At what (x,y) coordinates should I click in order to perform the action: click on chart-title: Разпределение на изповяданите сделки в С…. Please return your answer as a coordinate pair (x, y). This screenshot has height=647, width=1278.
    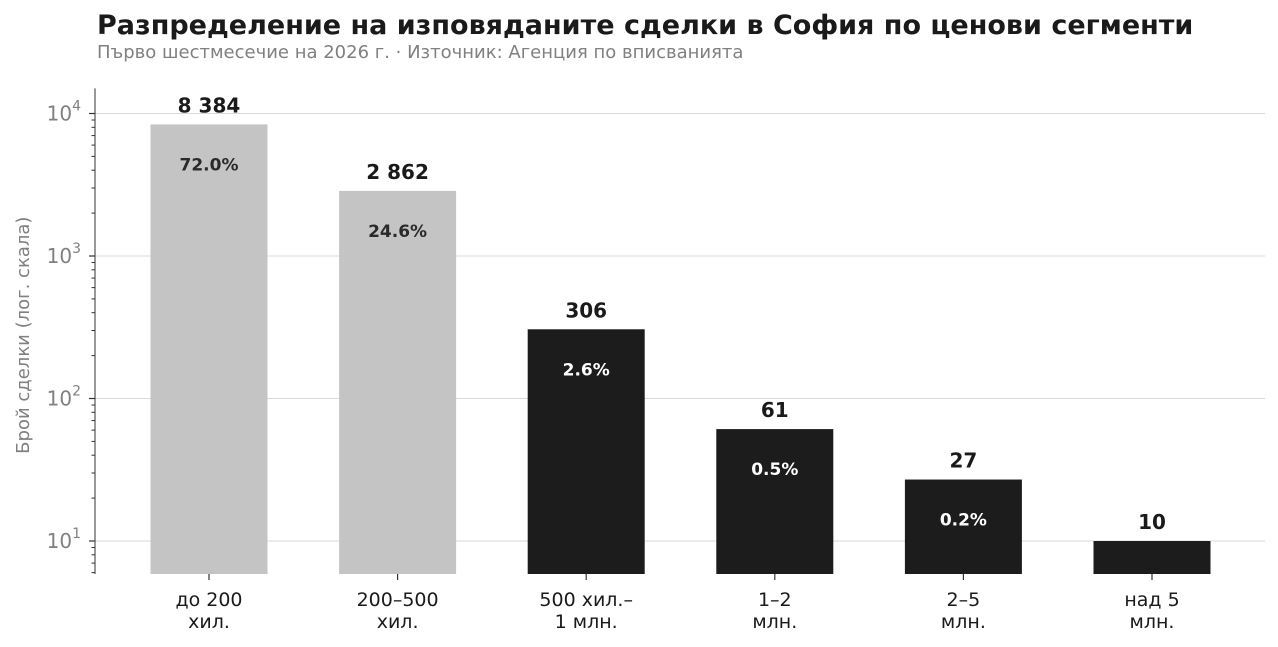
    Looking at the image, I should click on (645, 25).